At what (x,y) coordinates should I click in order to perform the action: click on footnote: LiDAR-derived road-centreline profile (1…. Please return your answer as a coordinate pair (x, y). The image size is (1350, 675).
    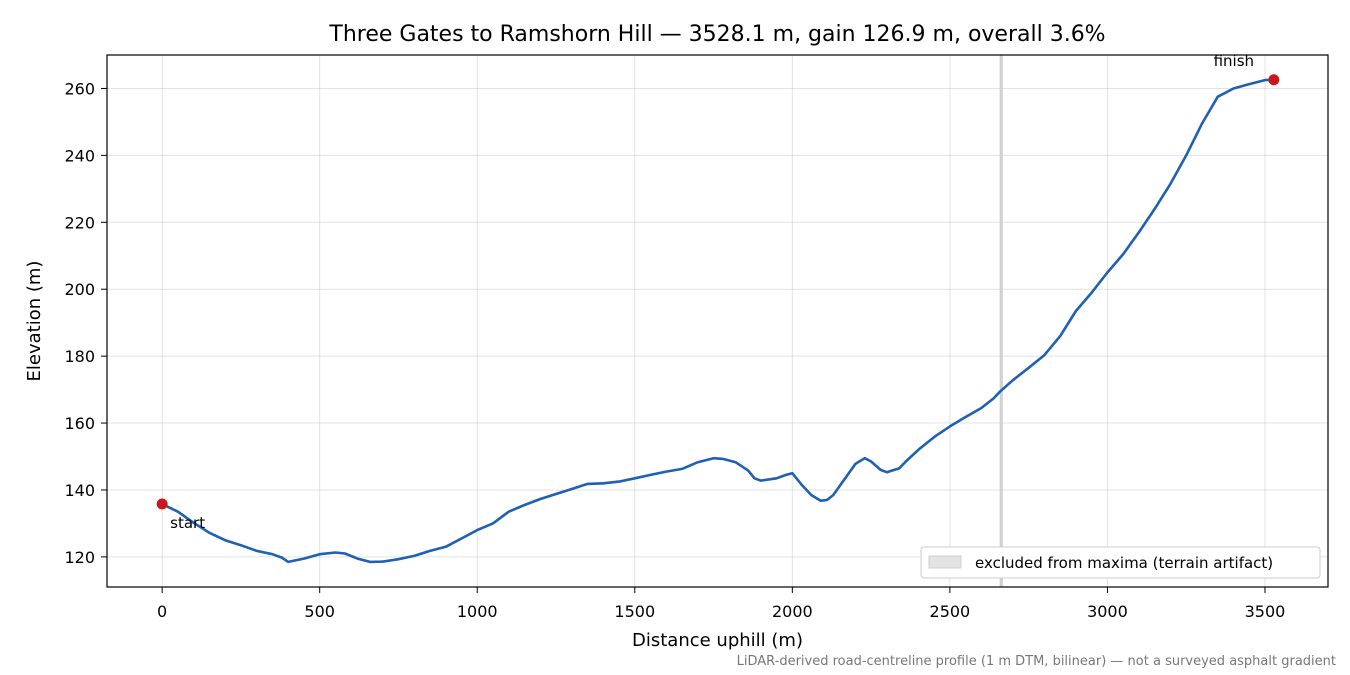
    Looking at the image, I should click on (1036, 661).